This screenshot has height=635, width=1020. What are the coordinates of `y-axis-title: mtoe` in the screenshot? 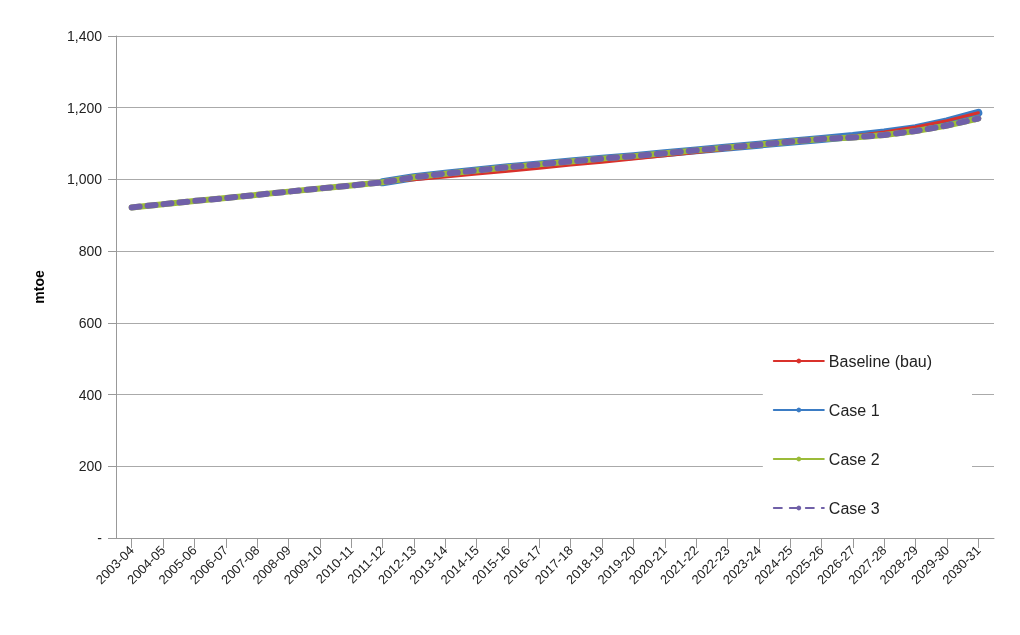 It's located at (39, 287).